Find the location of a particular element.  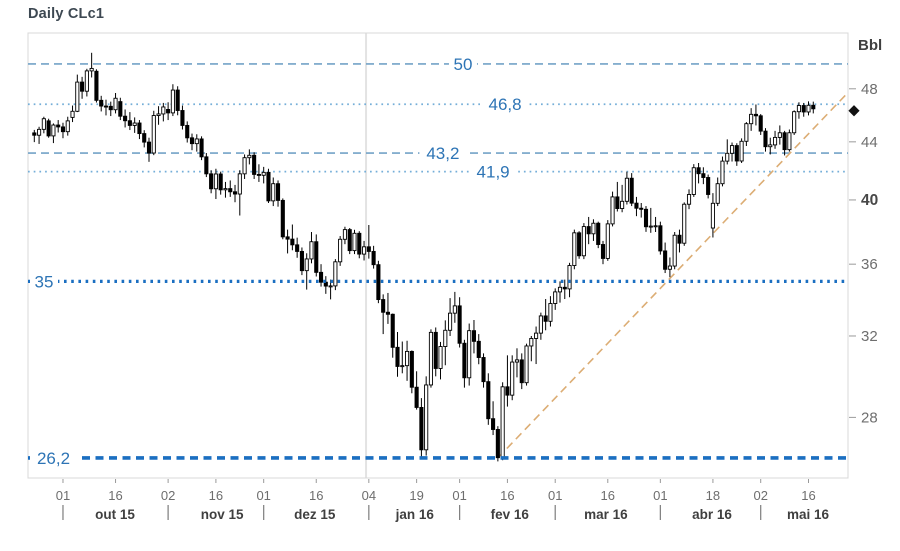

y-tick-label: 28 is located at coordinates (869, 417).